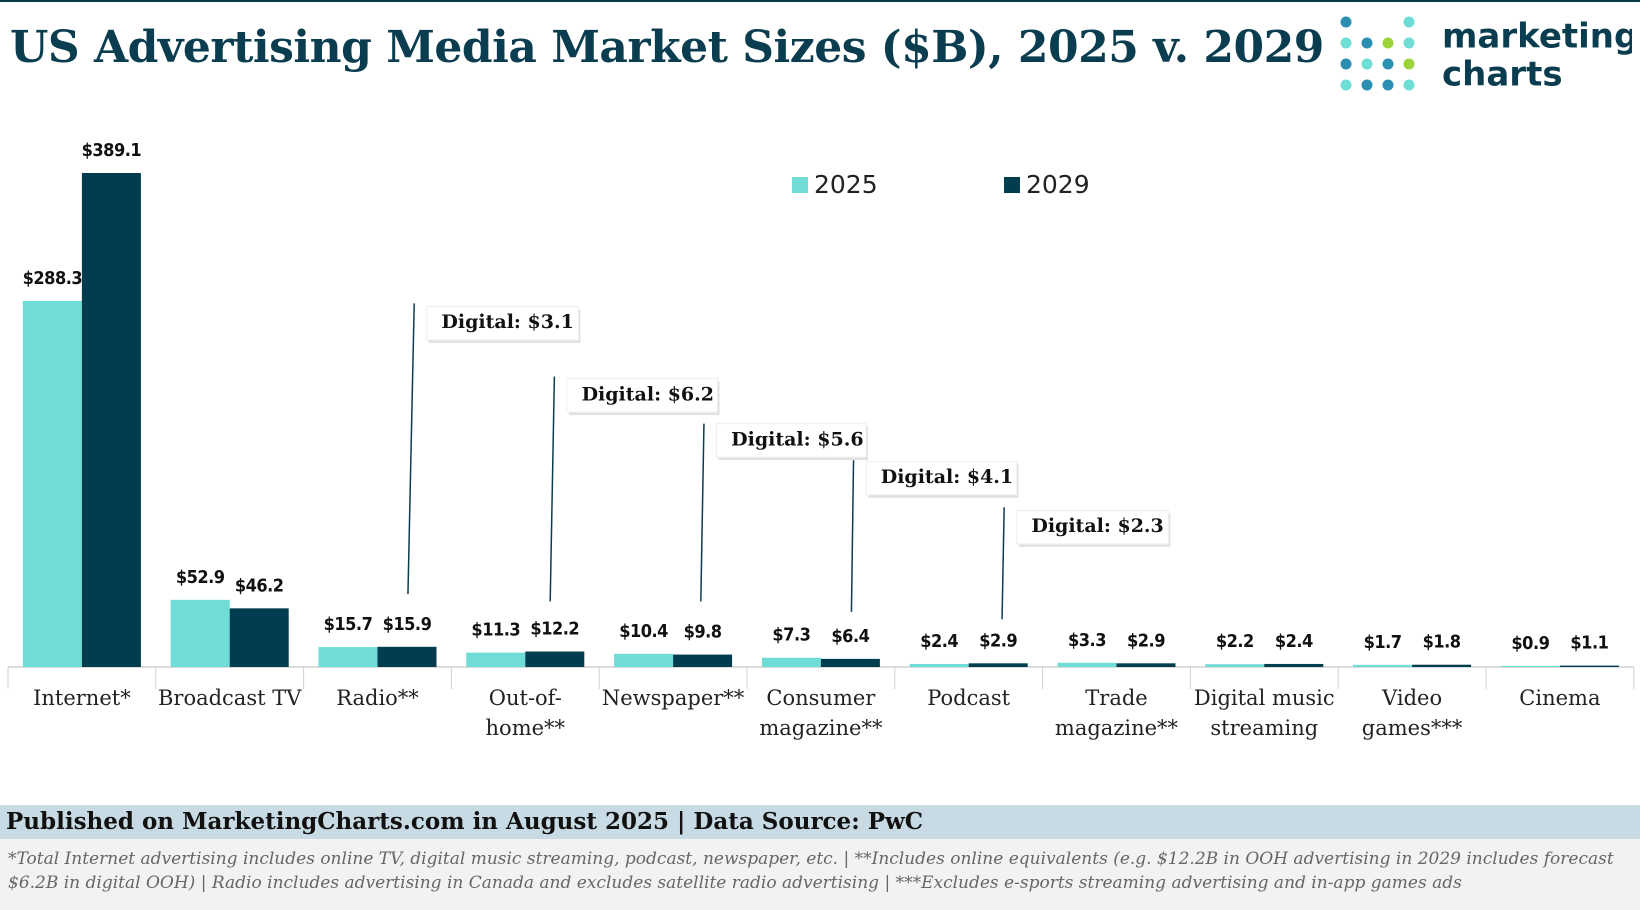 Image resolution: width=1640 pixels, height=910 pixels. What do you see at coordinates (112, 150) in the screenshot?
I see `value-label: $389.1` at bounding box center [112, 150].